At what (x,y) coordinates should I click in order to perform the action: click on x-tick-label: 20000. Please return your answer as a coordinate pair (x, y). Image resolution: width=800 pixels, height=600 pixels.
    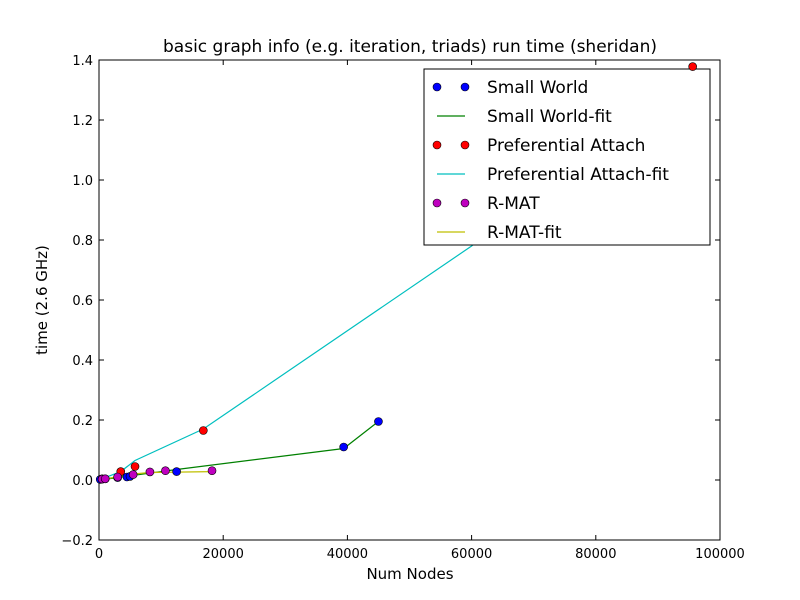
    Looking at the image, I should click on (223, 554).